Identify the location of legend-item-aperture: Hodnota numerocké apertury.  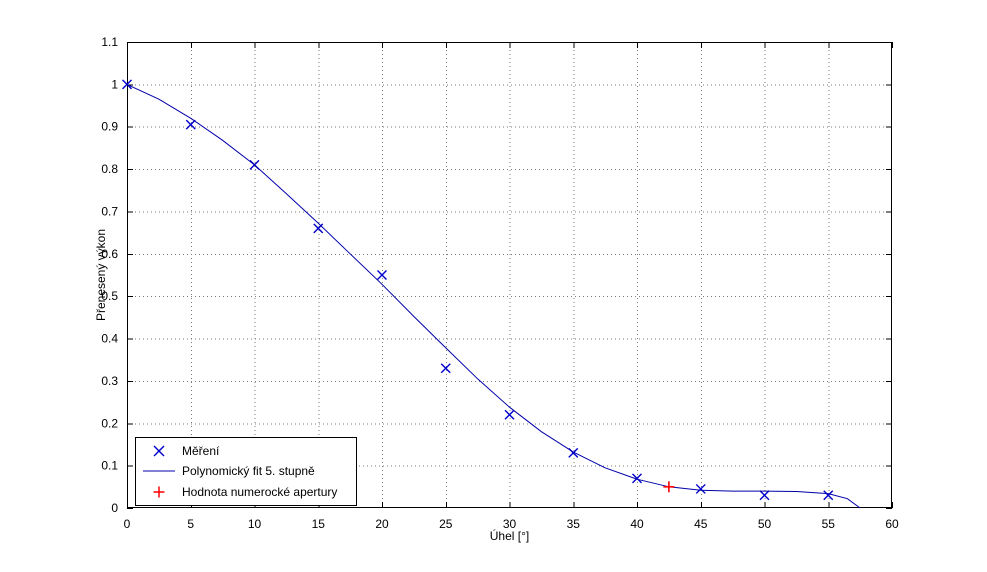
(246, 492).